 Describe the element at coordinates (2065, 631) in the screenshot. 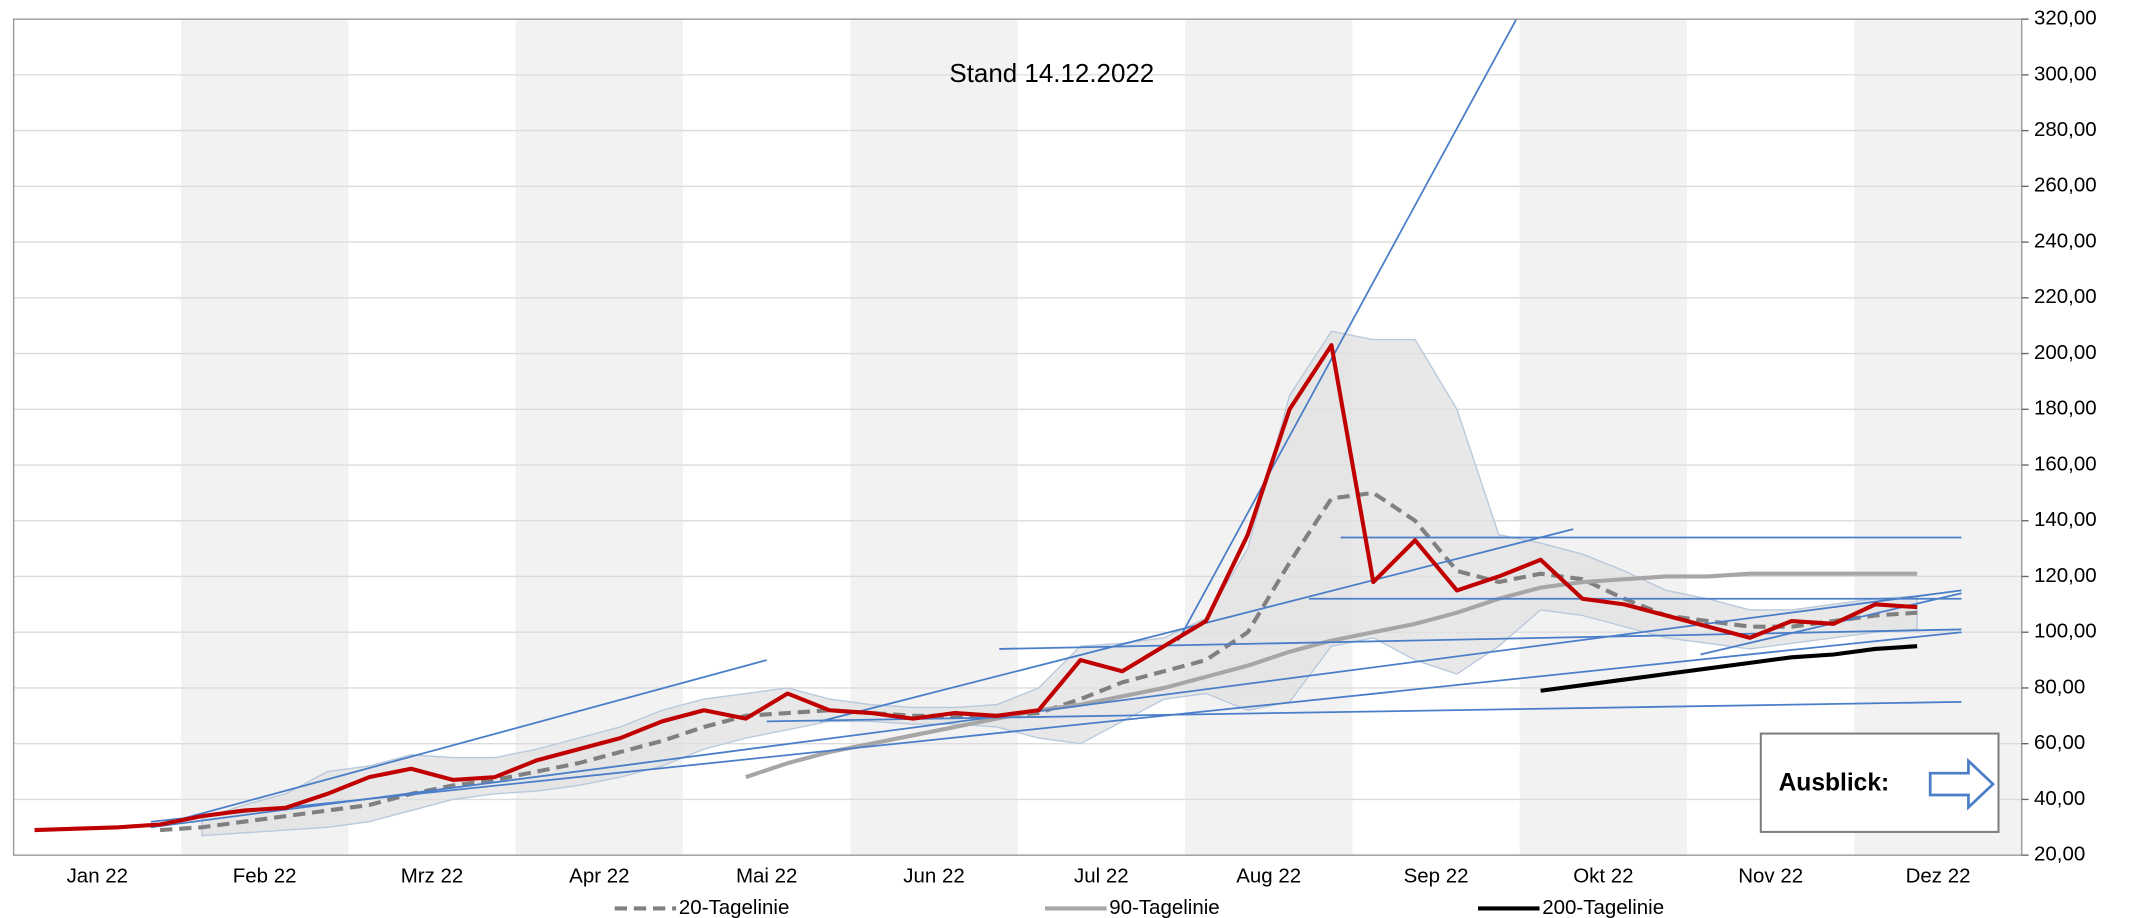

I see `y-tick-label: 100,00` at that location.